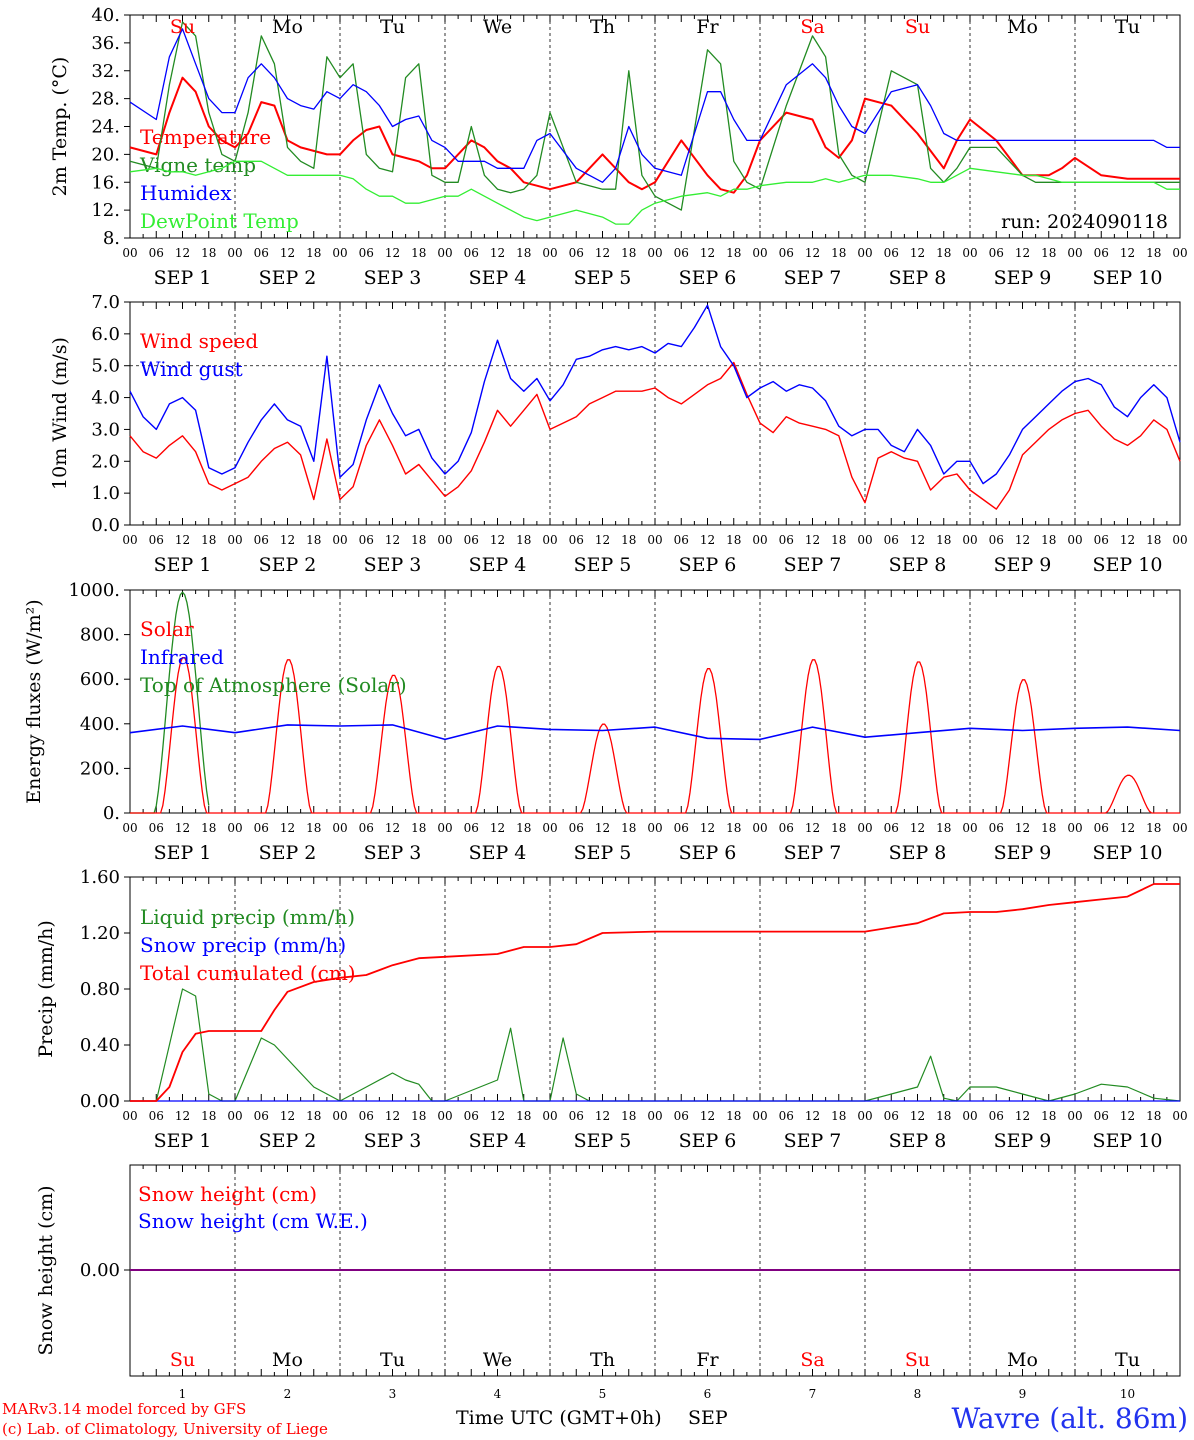 This screenshot has width=1194, height=1440. I want to click on day-number-label: 2, so click(288, 1394).